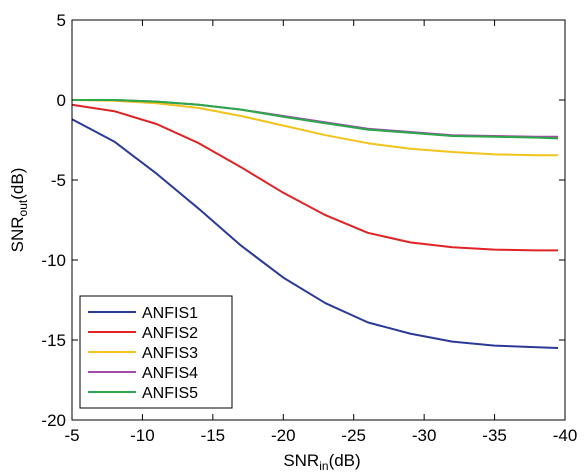 The width and height of the screenshot is (585, 472). I want to click on legend: ANFIS1 ANFIS2 ANFIS3 ANFIS4 ANFIS5, so click(156, 352).